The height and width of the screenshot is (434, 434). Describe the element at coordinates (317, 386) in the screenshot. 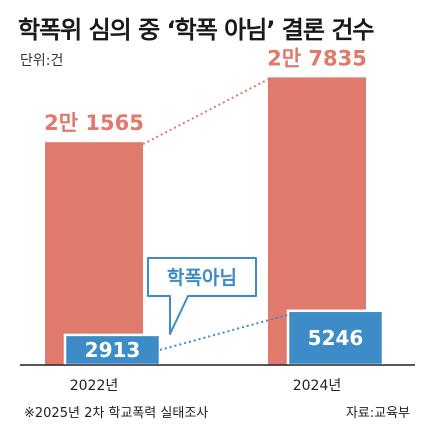

I see `x-tick-label-2: 2024년` at that location.